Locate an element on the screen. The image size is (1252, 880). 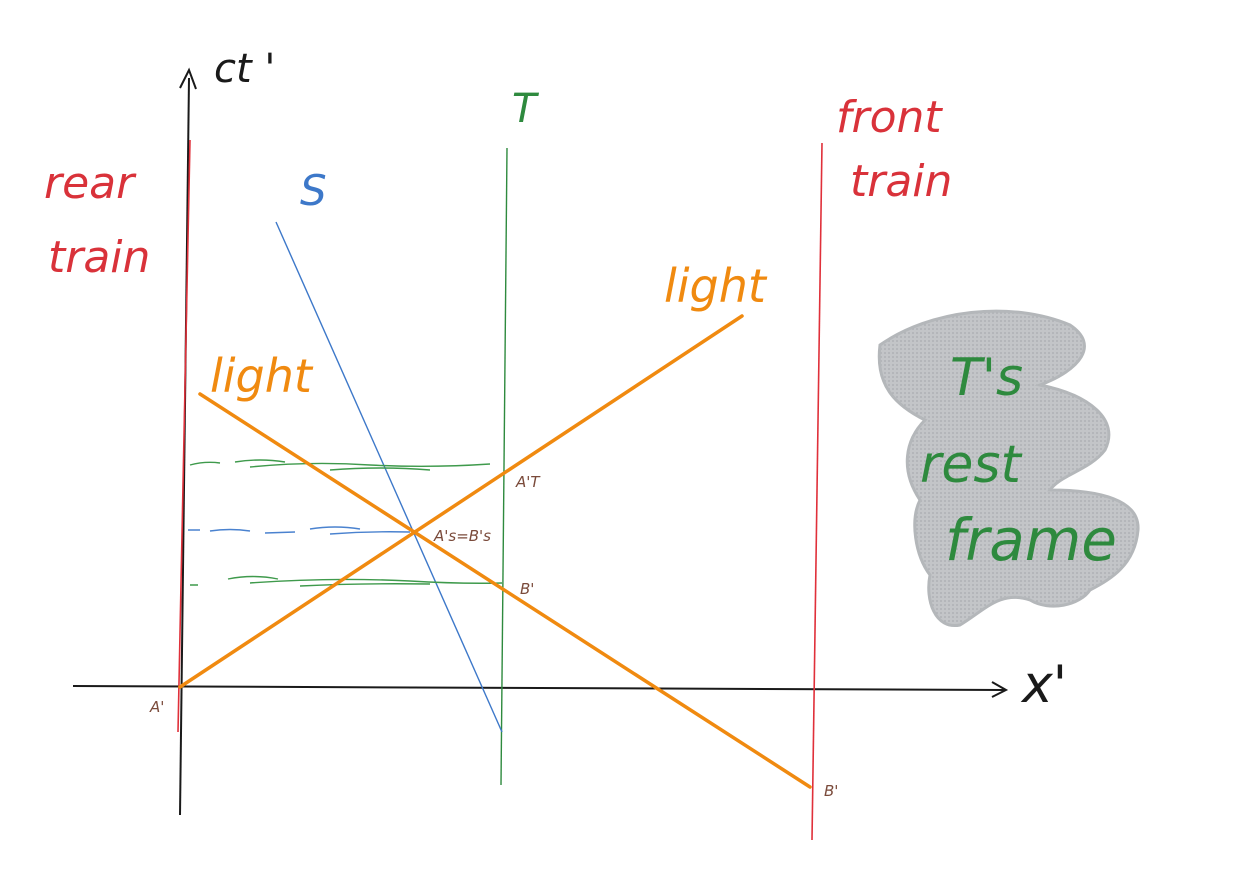
front-train-worldline is located at coordinates (817, 491).